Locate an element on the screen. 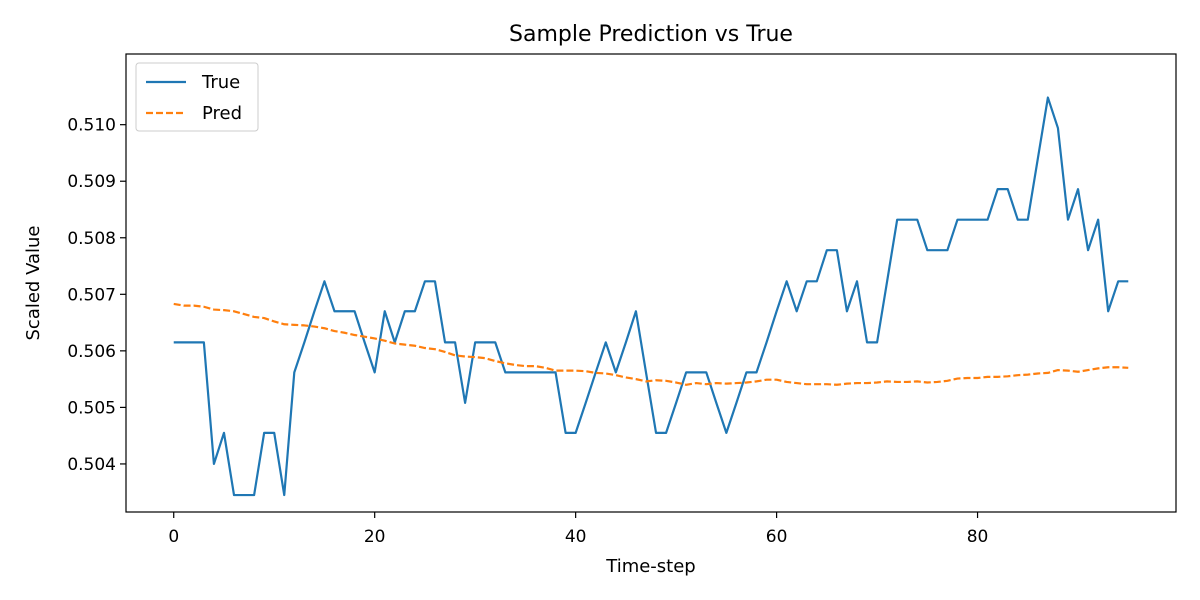 This screenshot has width=1200, height=600. series-line-pred is located at coordinates (651, 344).